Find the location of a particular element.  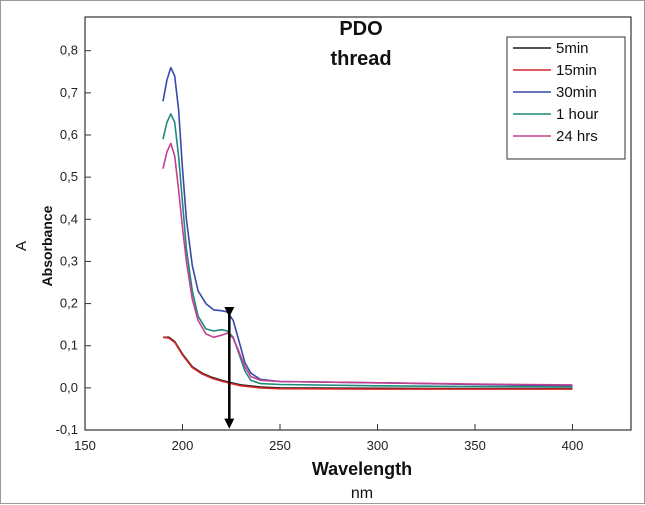

y-tick-label: 0,0 is located at coordinates (69, 387).